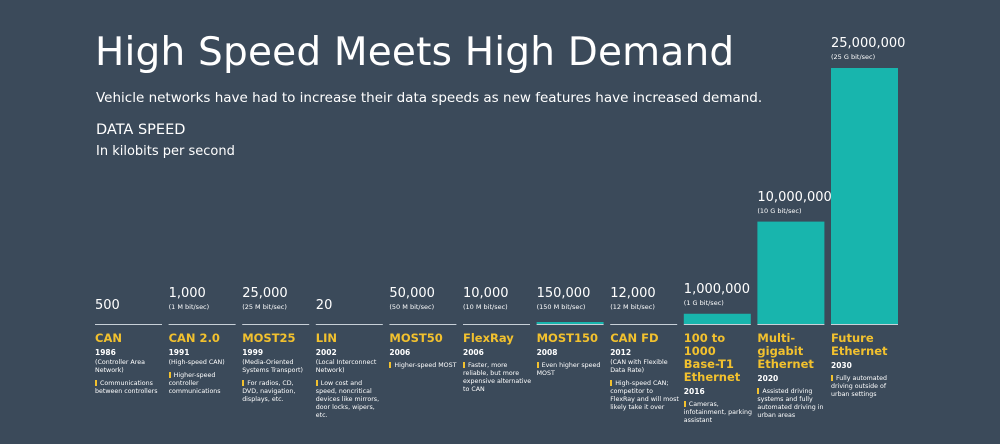 This screenshot has height=444, width=1000. What do you see at coordinates (105, 352) in the screenshot?
I see `category-year: 1986` at bounding box center [105, 352].